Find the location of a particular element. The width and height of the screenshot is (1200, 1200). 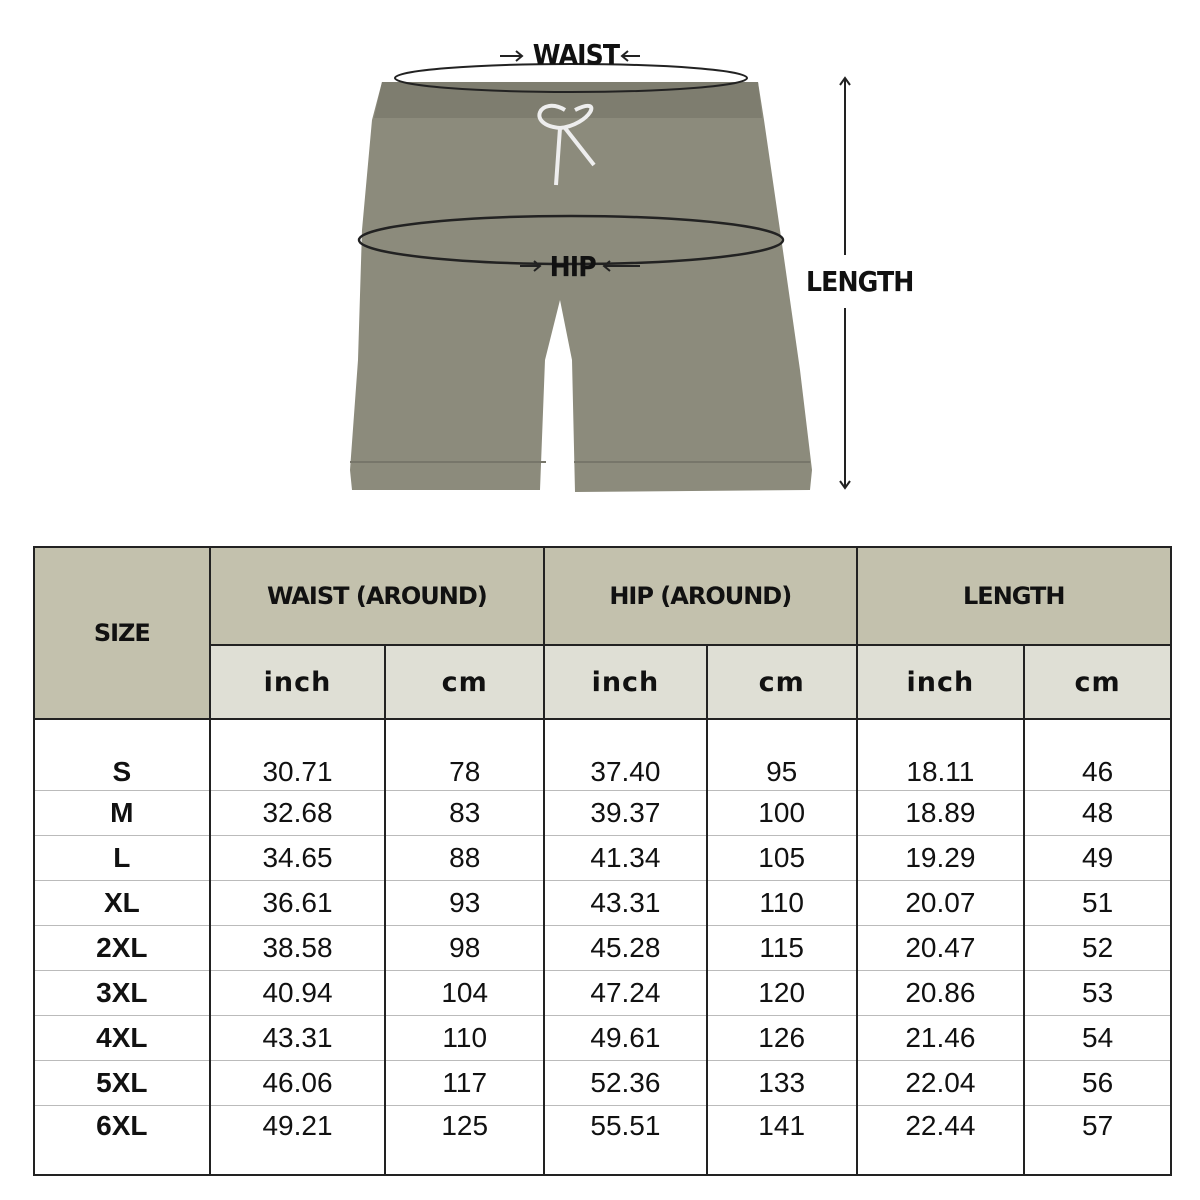

value-cell: 45.28 is located at coordinates (625, 948).